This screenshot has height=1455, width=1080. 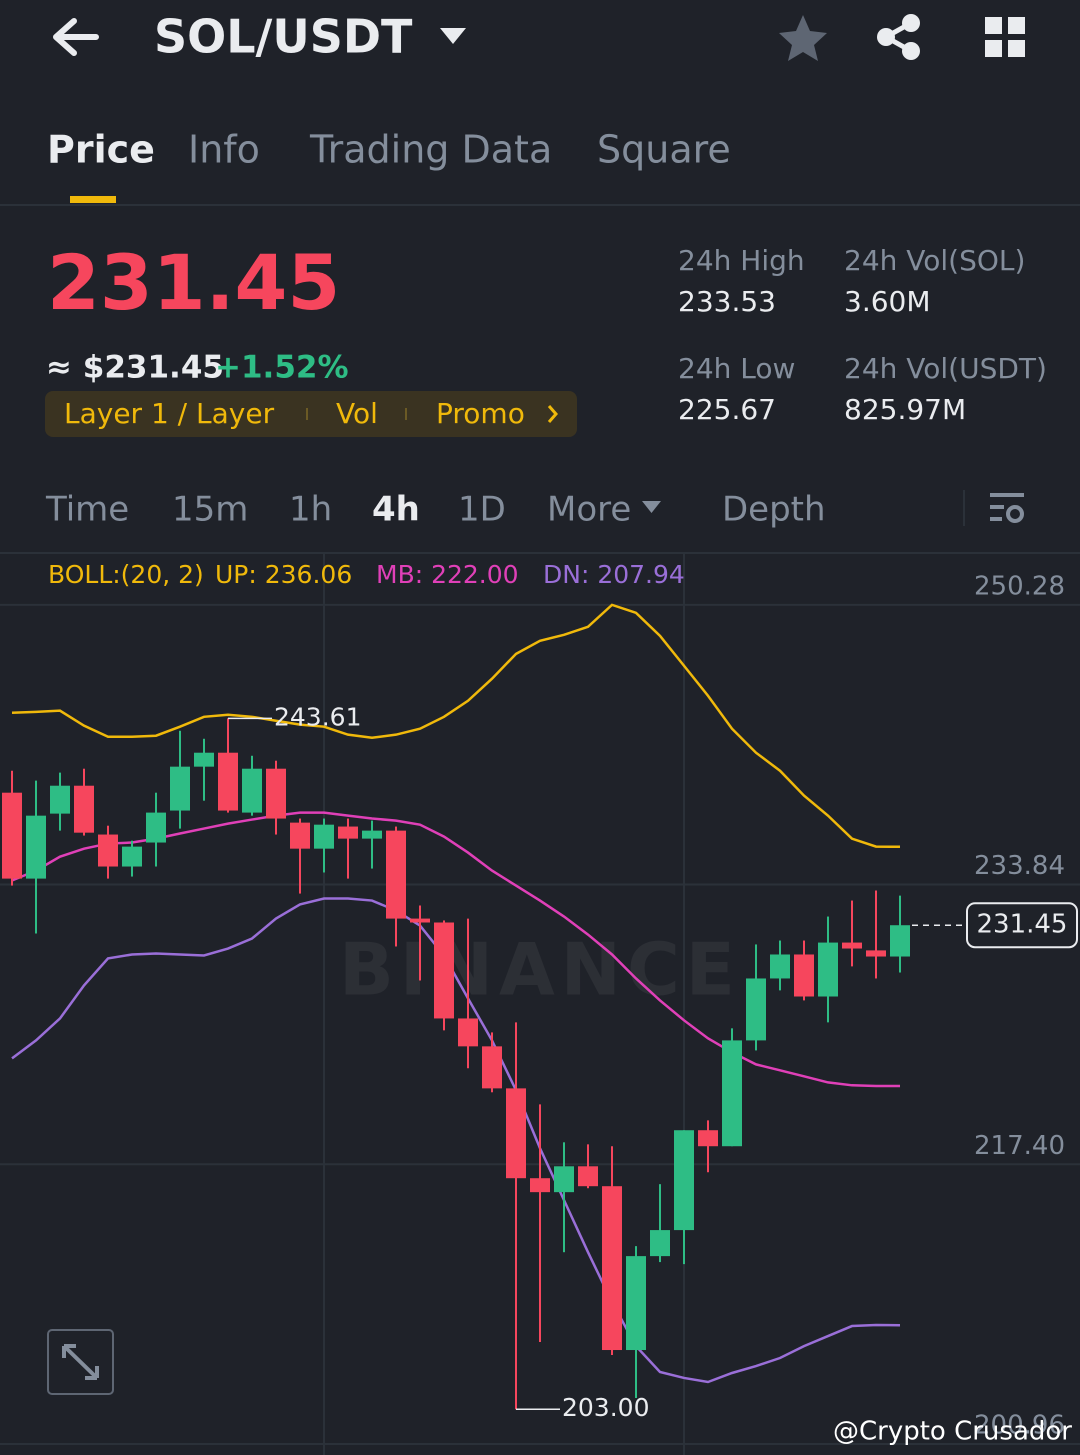 What do you see at coordinates (1019, 586) in the screenshot?
I see `y-tick-label: 250.28` at bounding box center [1019, 586].